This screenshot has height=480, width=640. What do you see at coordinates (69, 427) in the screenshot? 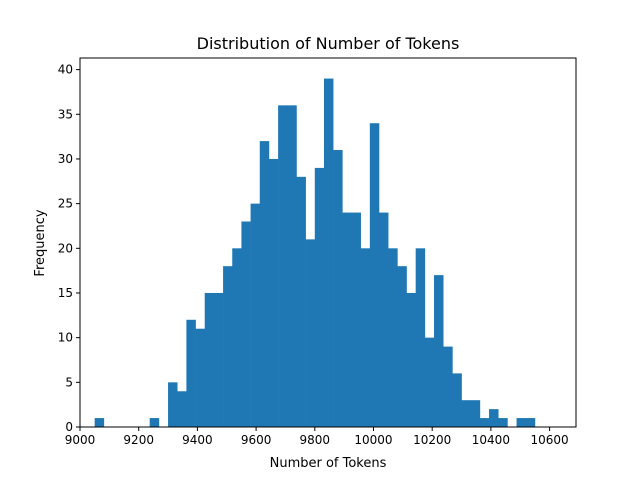
I see `y-tick-label: 0` at bounding box center [69, 427].